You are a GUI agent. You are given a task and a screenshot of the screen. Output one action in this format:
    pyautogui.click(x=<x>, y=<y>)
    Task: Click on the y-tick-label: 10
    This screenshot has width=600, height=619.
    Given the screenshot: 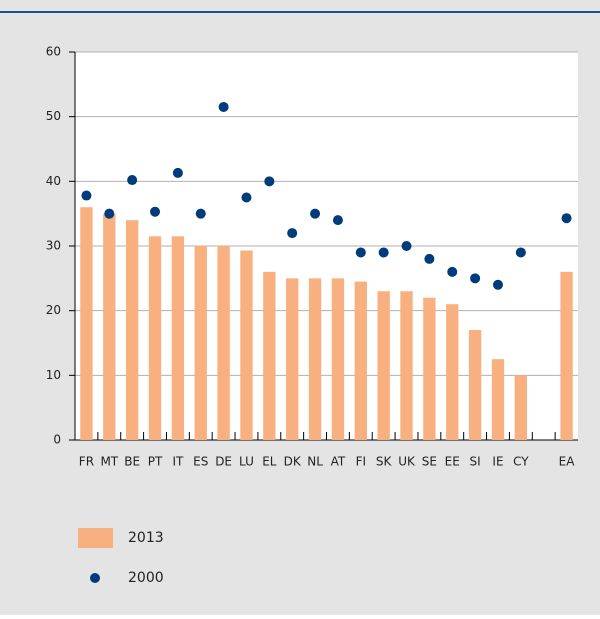 What is the action you would take?
    pyautogui.click(x=53, y=375)
    